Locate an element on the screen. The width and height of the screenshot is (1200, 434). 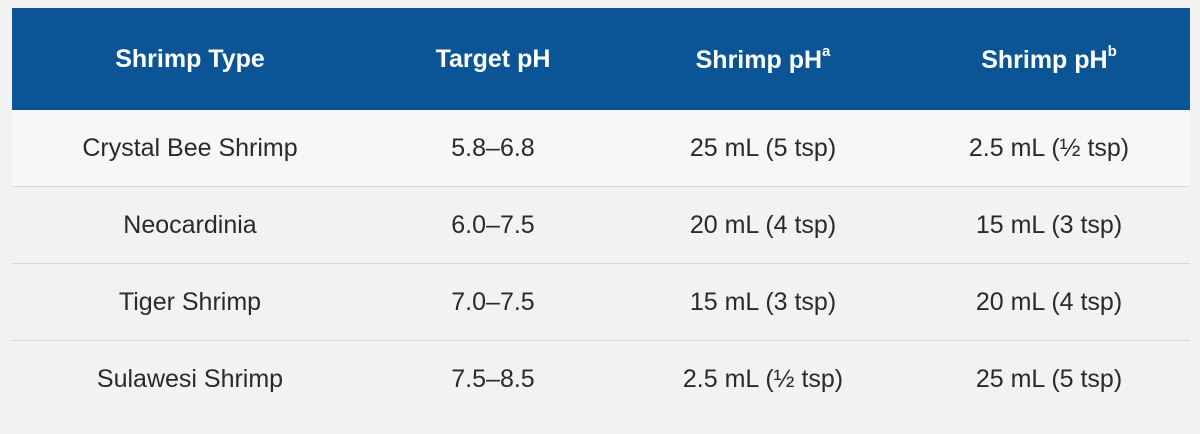
table-cell: 5.8–6.8 is located at coordinates (493, 148).